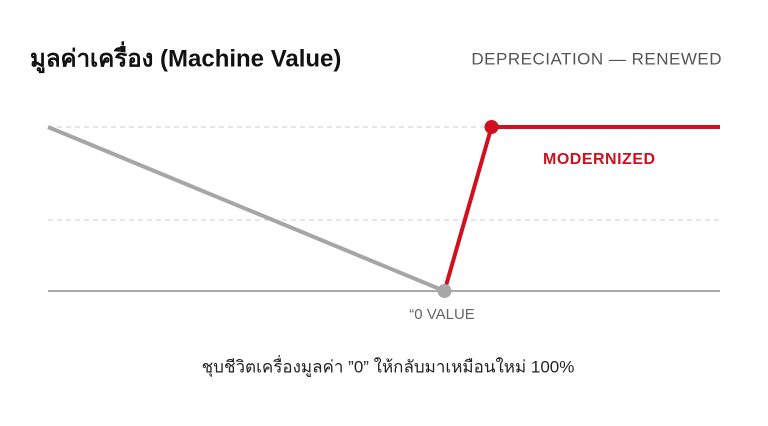 This screenshot has width=768, height=426. Describe the element at coordinates (185, 56) in the screenshot. I see `chart-title: มูลค่าเครื่อง (Machine Value)` at that location.